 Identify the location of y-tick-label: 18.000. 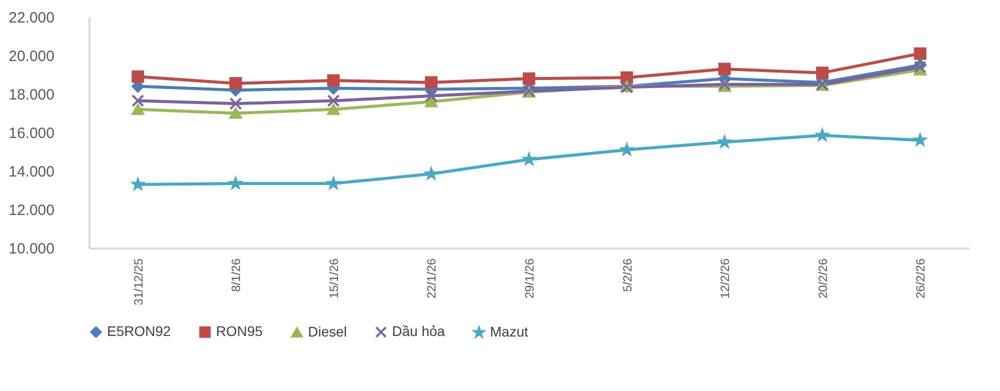
(31, 95).